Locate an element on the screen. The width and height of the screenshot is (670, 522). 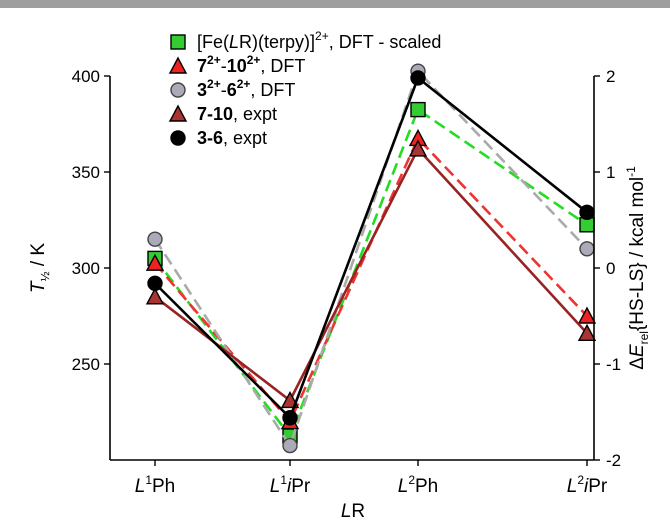
right-tick-label: -1 is located at coordinates (613, 364).